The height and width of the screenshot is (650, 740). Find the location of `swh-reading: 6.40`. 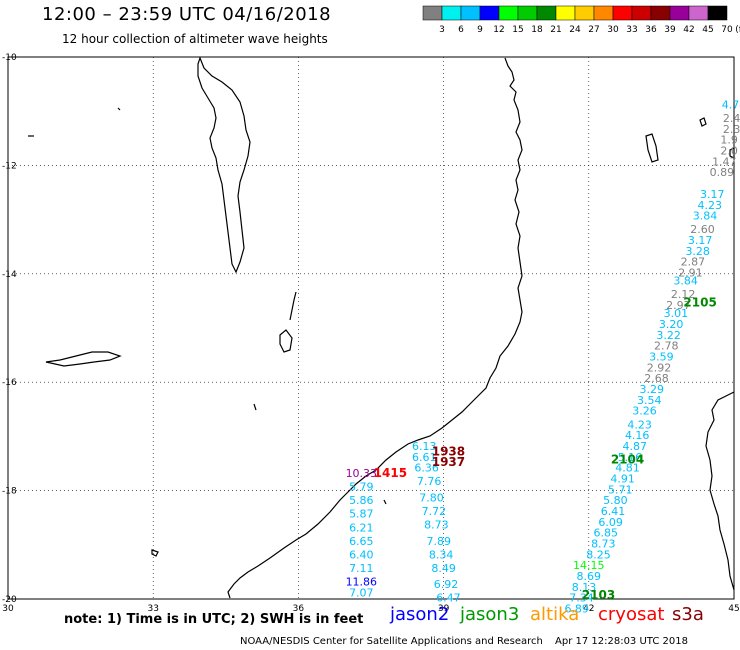

swh-reading: 6.40 is located at coordinates (361, 554).